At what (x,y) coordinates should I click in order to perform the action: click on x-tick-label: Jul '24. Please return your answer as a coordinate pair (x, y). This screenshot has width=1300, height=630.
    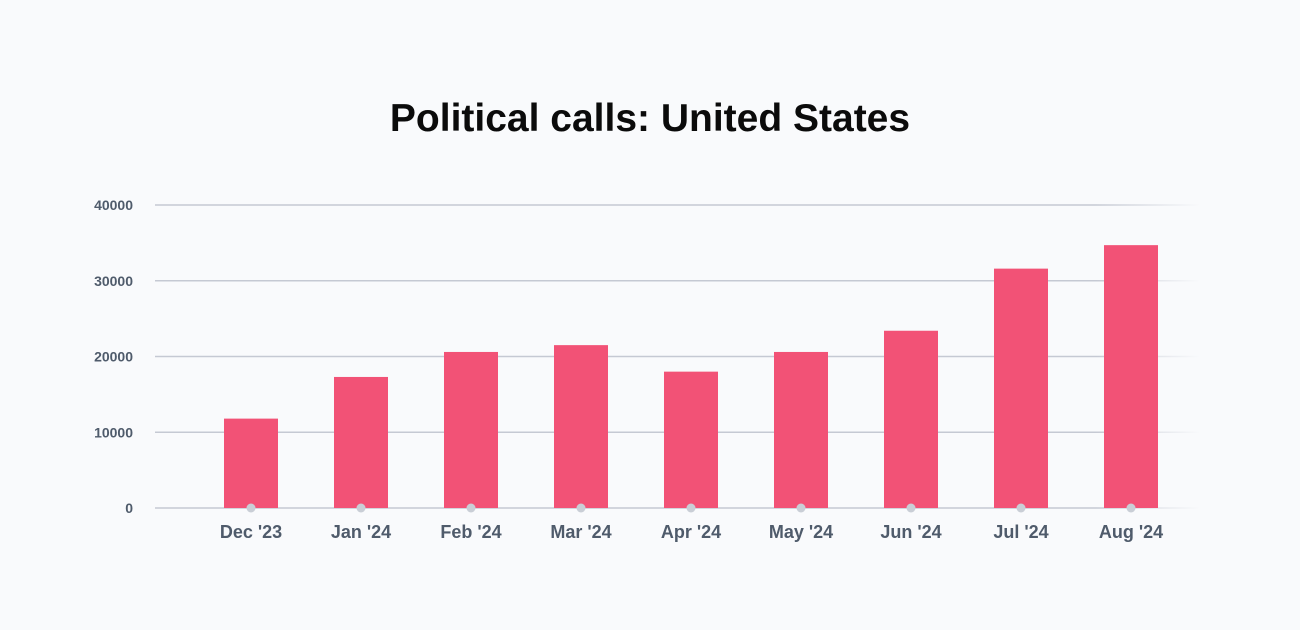
    Looking at the image, I should click on (1020, 532).